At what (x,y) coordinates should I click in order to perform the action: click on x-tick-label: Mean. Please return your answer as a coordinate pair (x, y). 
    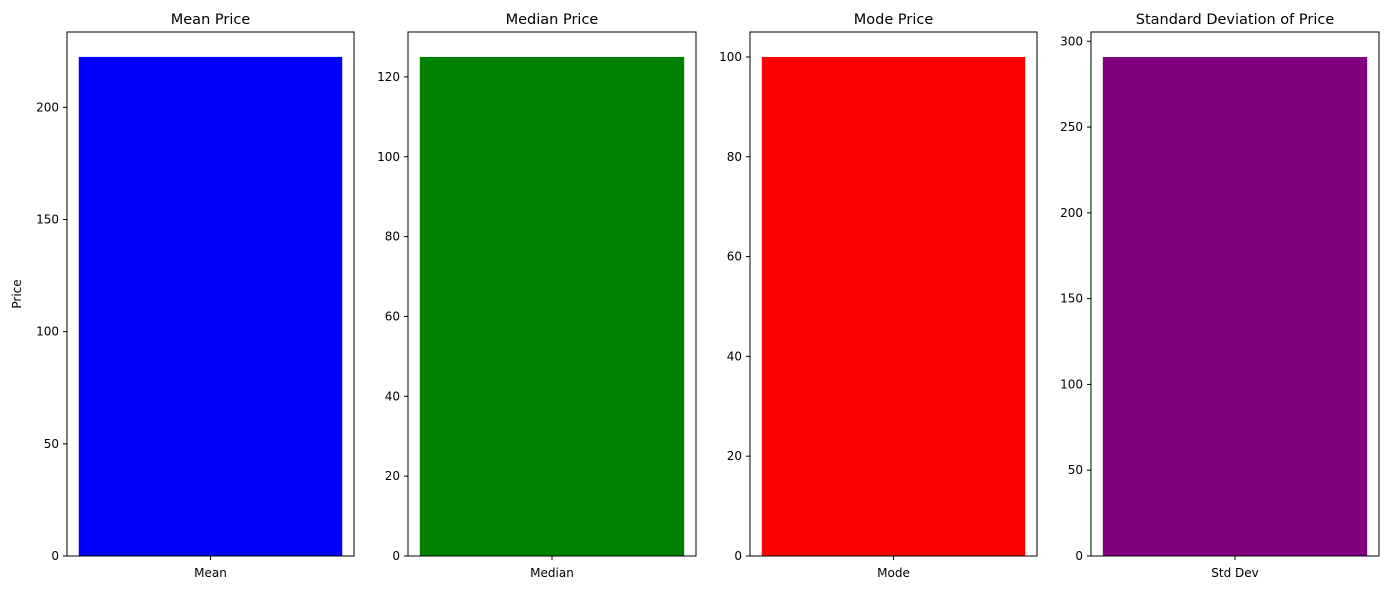
    Looking at the image, I should click on (210, 573).